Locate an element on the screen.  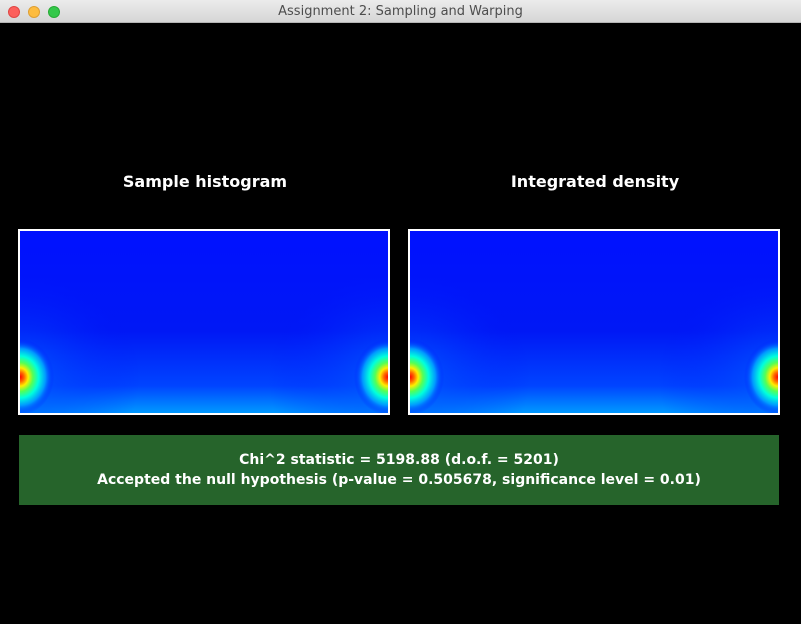
integrated-density-label: Integrated density is located at coordinates (595, 181).